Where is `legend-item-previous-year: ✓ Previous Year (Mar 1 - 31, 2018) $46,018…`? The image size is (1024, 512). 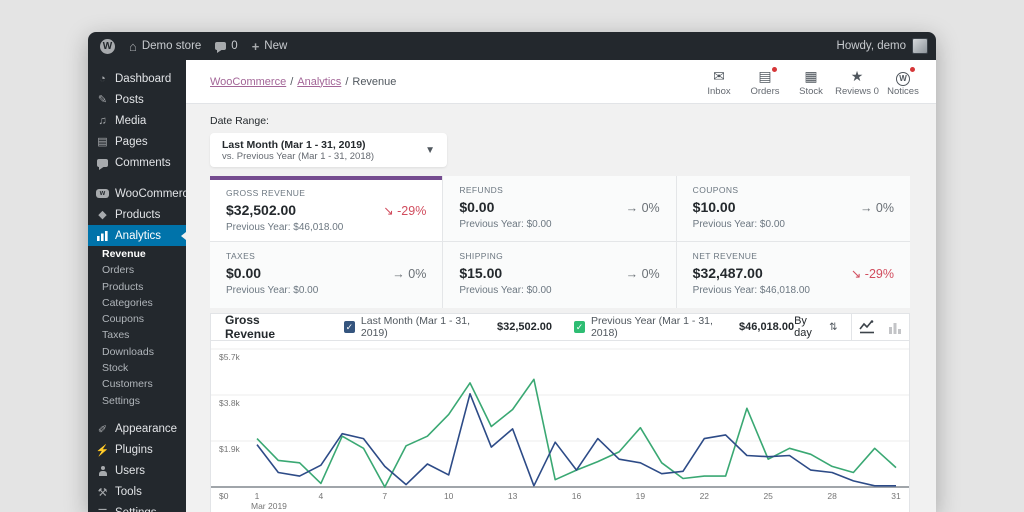 legend-item-previous-year: ✓ Previous Year (Mar 1 - 31, 2018) $46,018… is located at coordinates (684, 327).